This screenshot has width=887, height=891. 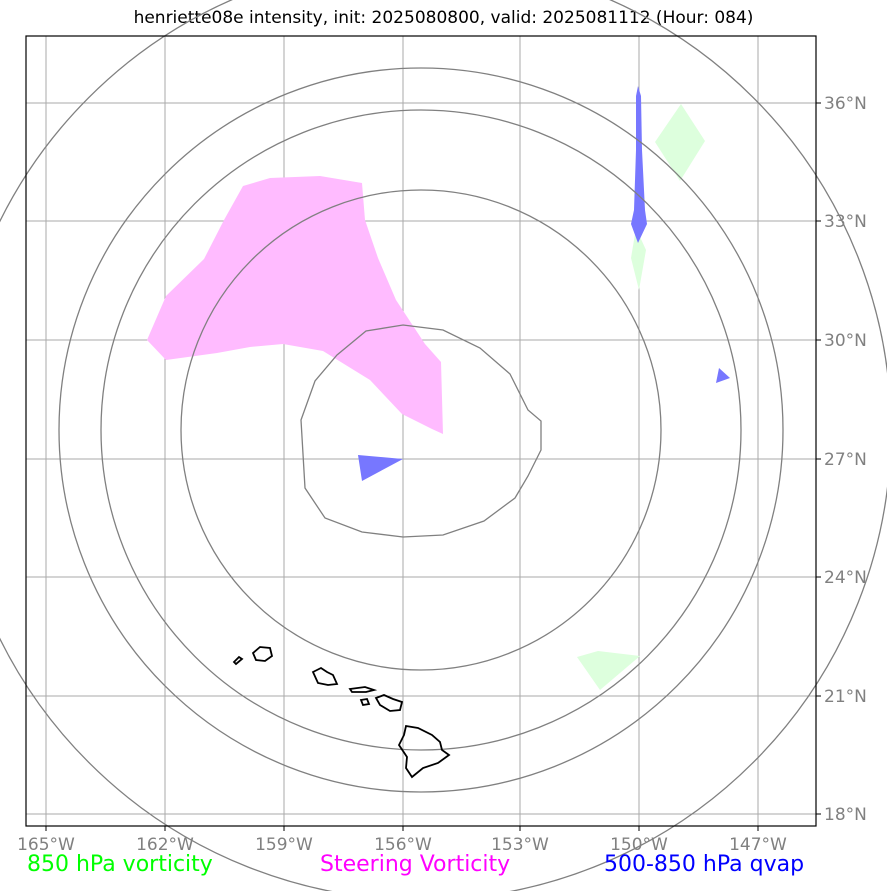 I want to click on steering-vorticity-area, so click(x=295, y=305).